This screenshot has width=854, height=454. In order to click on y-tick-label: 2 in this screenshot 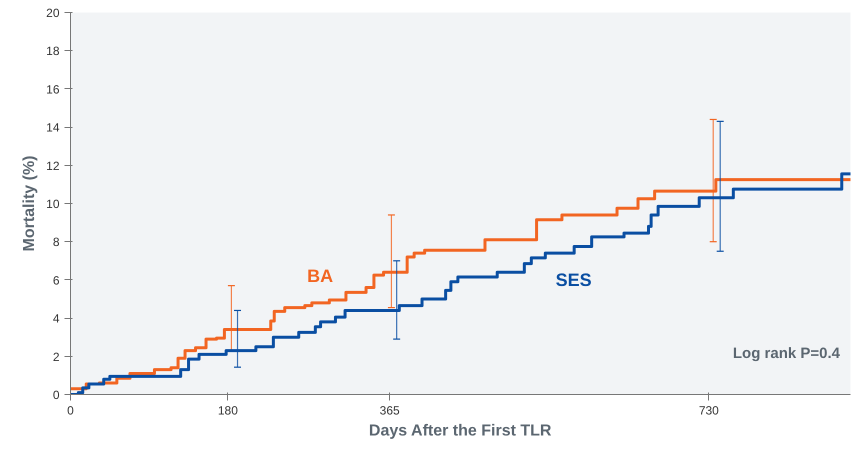, I will do `click(56, 357)`.